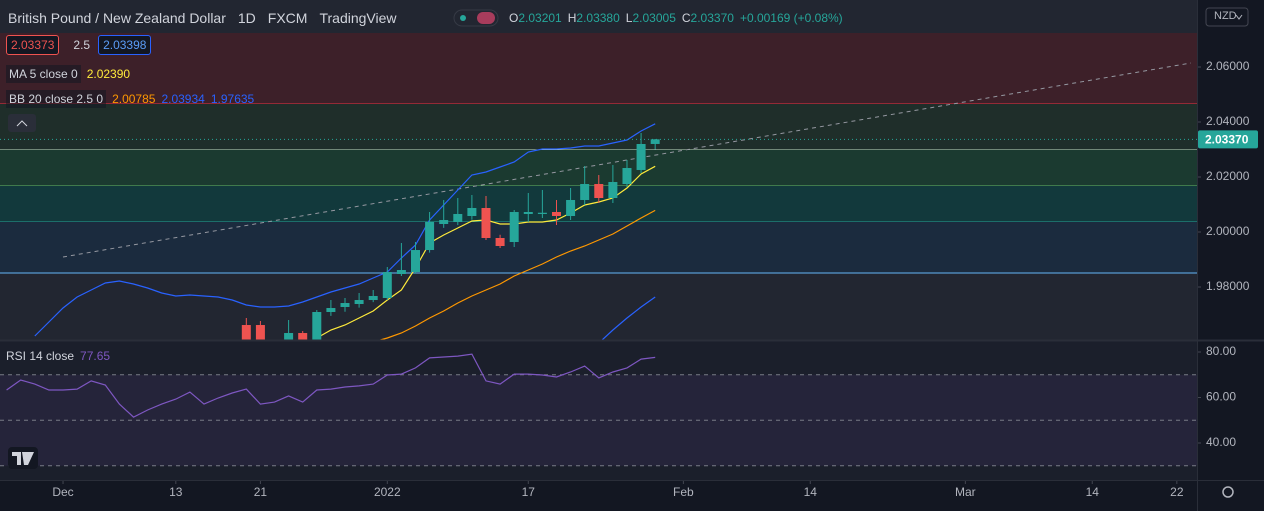 The image size is (1264, 511). What do you see at coordinates (287, 18) in the screenshot?
I see `source: FXCM` at bounding box center [287, 18].